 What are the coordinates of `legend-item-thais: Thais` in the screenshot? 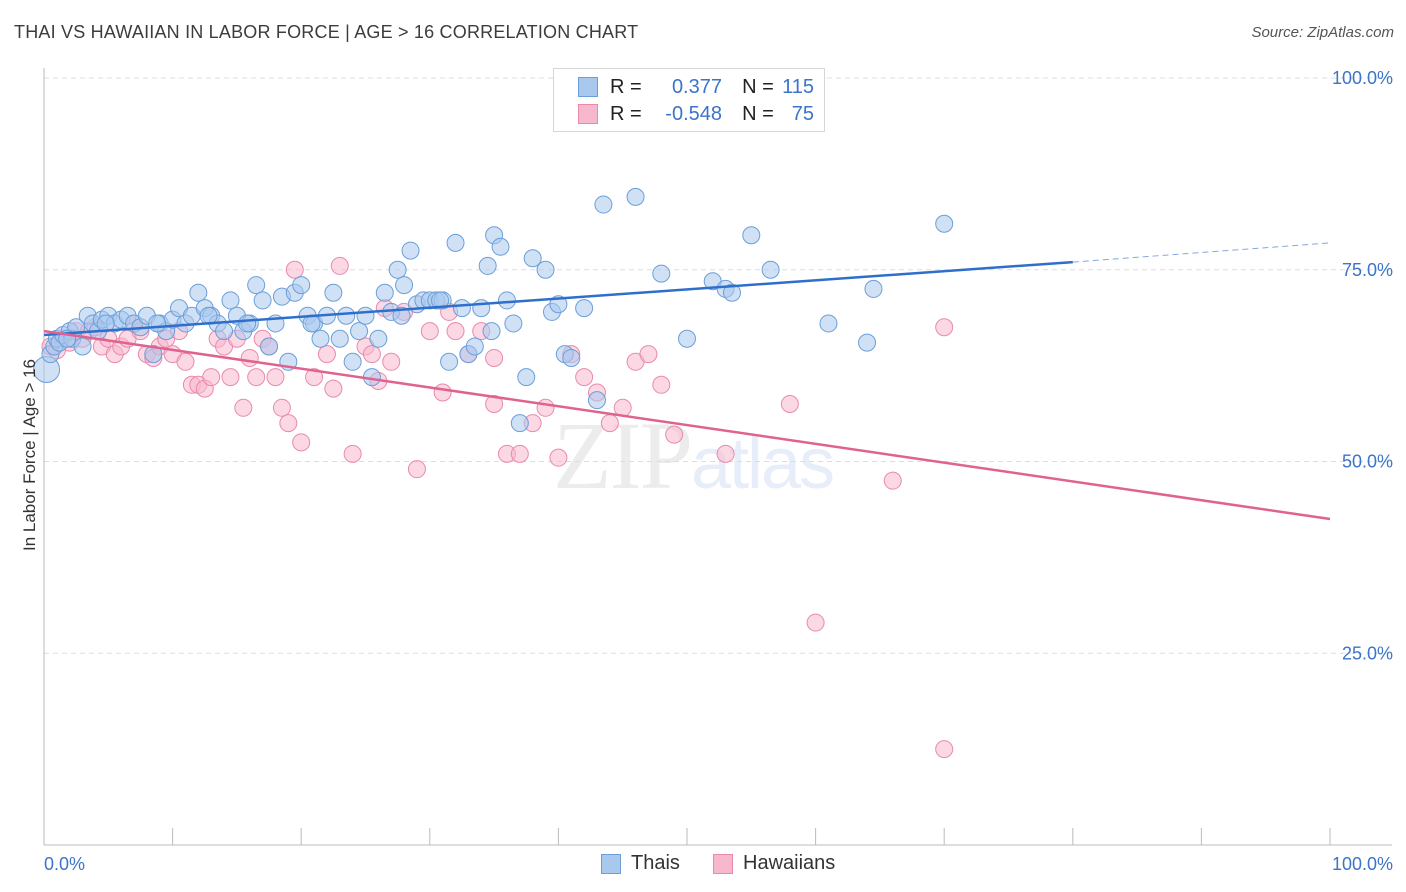 It's located at (640, 863).